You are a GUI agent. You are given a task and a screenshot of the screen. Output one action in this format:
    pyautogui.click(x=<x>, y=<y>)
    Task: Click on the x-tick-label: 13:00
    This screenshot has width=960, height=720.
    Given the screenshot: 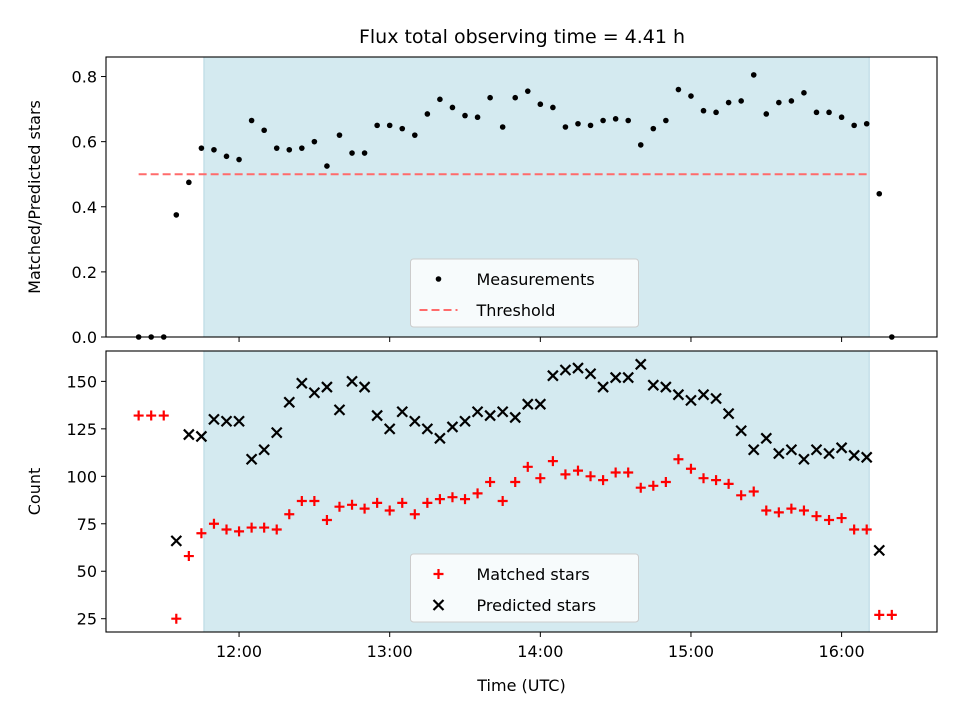 What is the action you would take?
    pyautogui.click(x=390, y=651)
    